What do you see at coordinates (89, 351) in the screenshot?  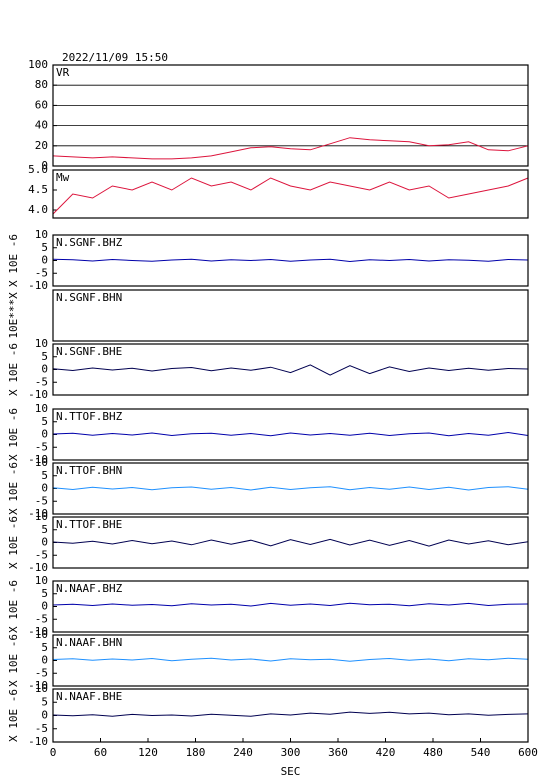 I see `panel-label: N.SGNF.BHE` at bounding box center [89, 351].